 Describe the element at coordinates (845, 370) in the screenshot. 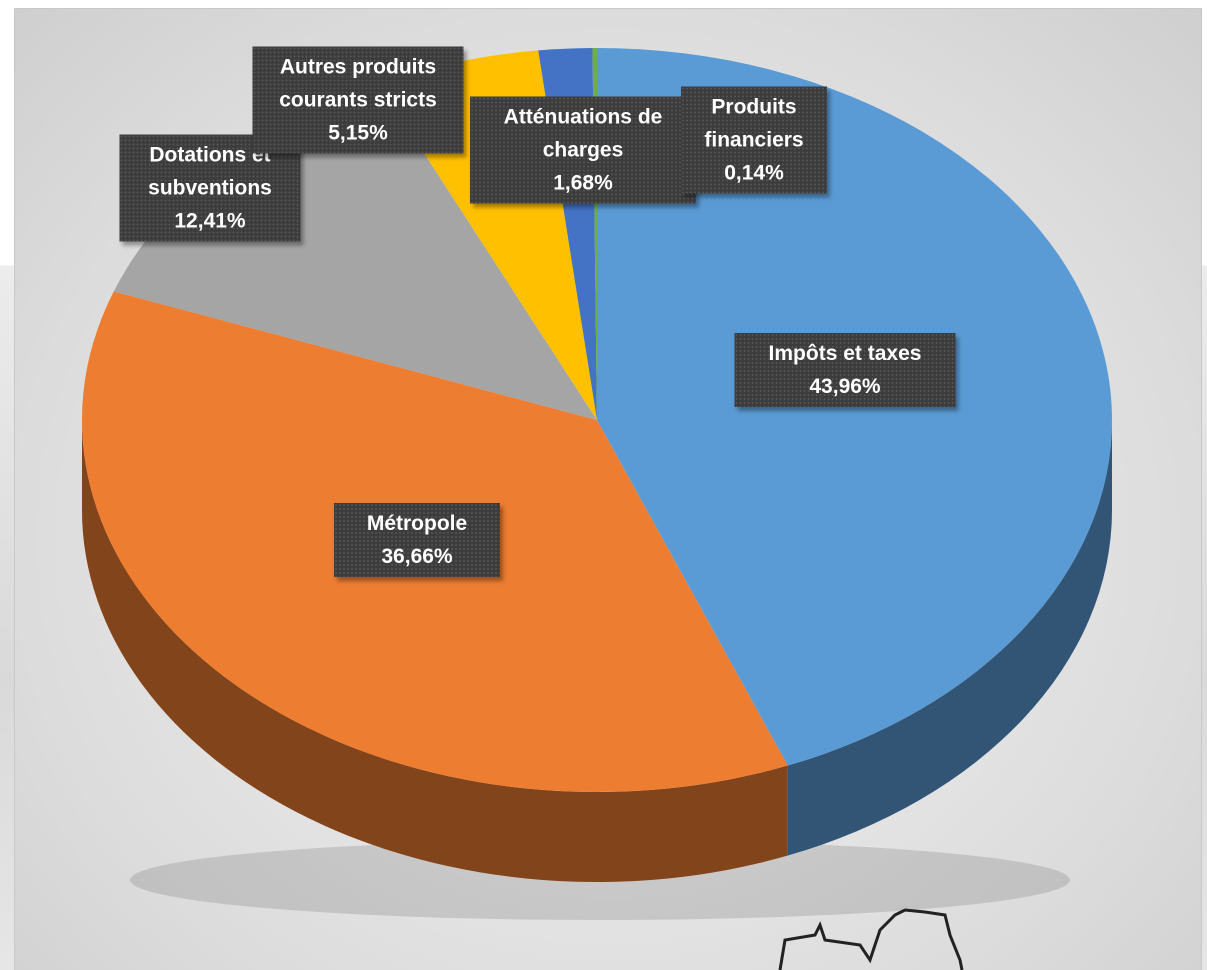

I see `data-label: Impôts et taxes 43,96%` at that location.